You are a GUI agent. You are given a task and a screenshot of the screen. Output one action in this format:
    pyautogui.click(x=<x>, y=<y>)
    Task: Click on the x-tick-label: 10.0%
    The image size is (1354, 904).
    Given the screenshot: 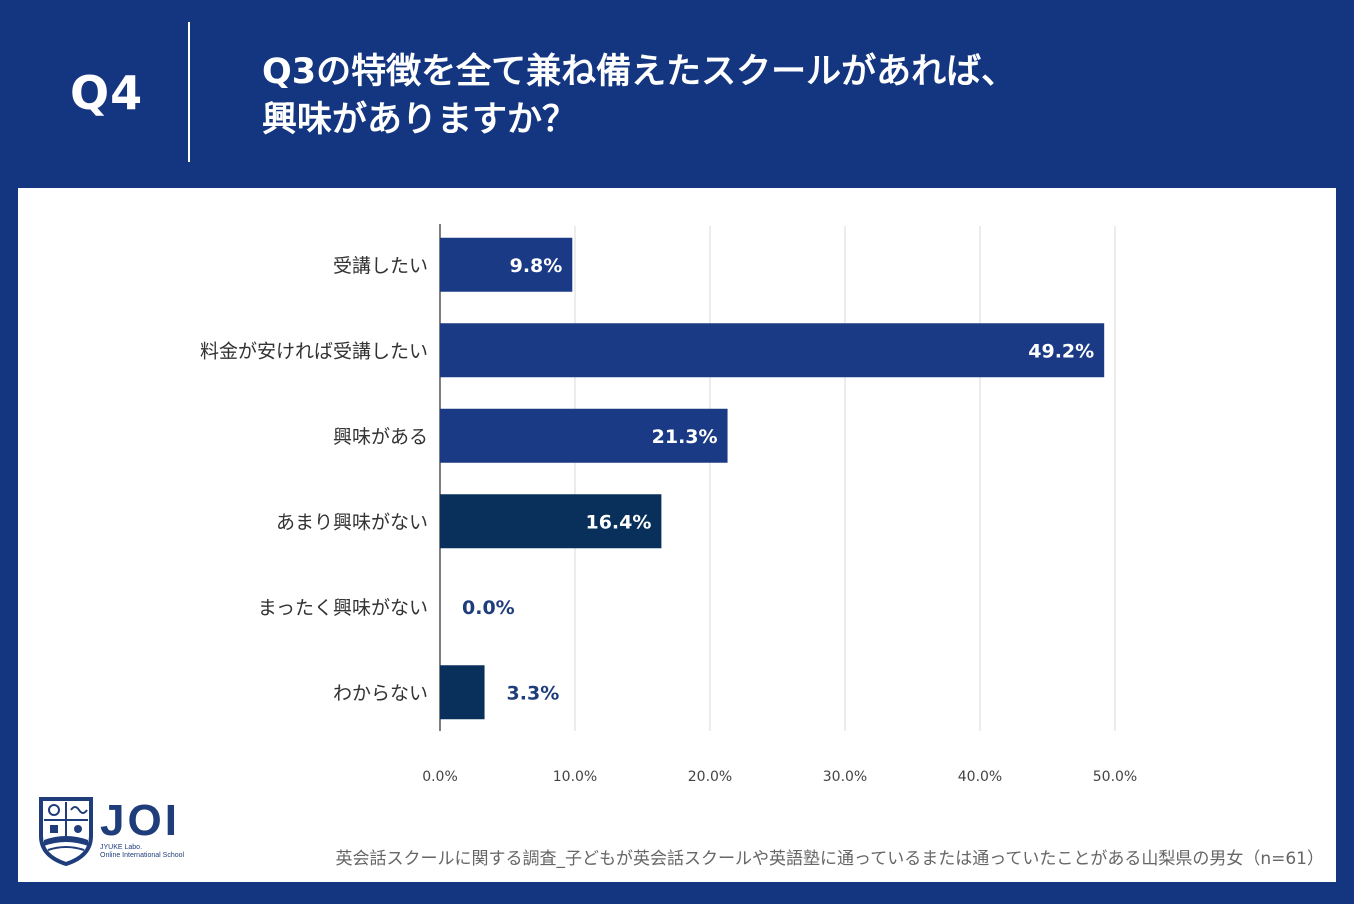 What is the action you would take?
    pyautogui.click(x=575, y=777)
    